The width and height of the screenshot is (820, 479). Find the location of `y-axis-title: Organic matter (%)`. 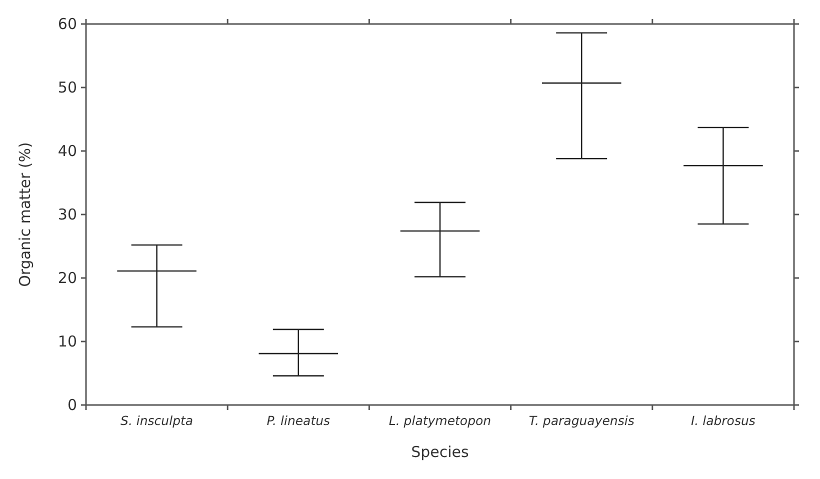

y-axis-title: Organic matter (%) is located at coordinates (25, 214).